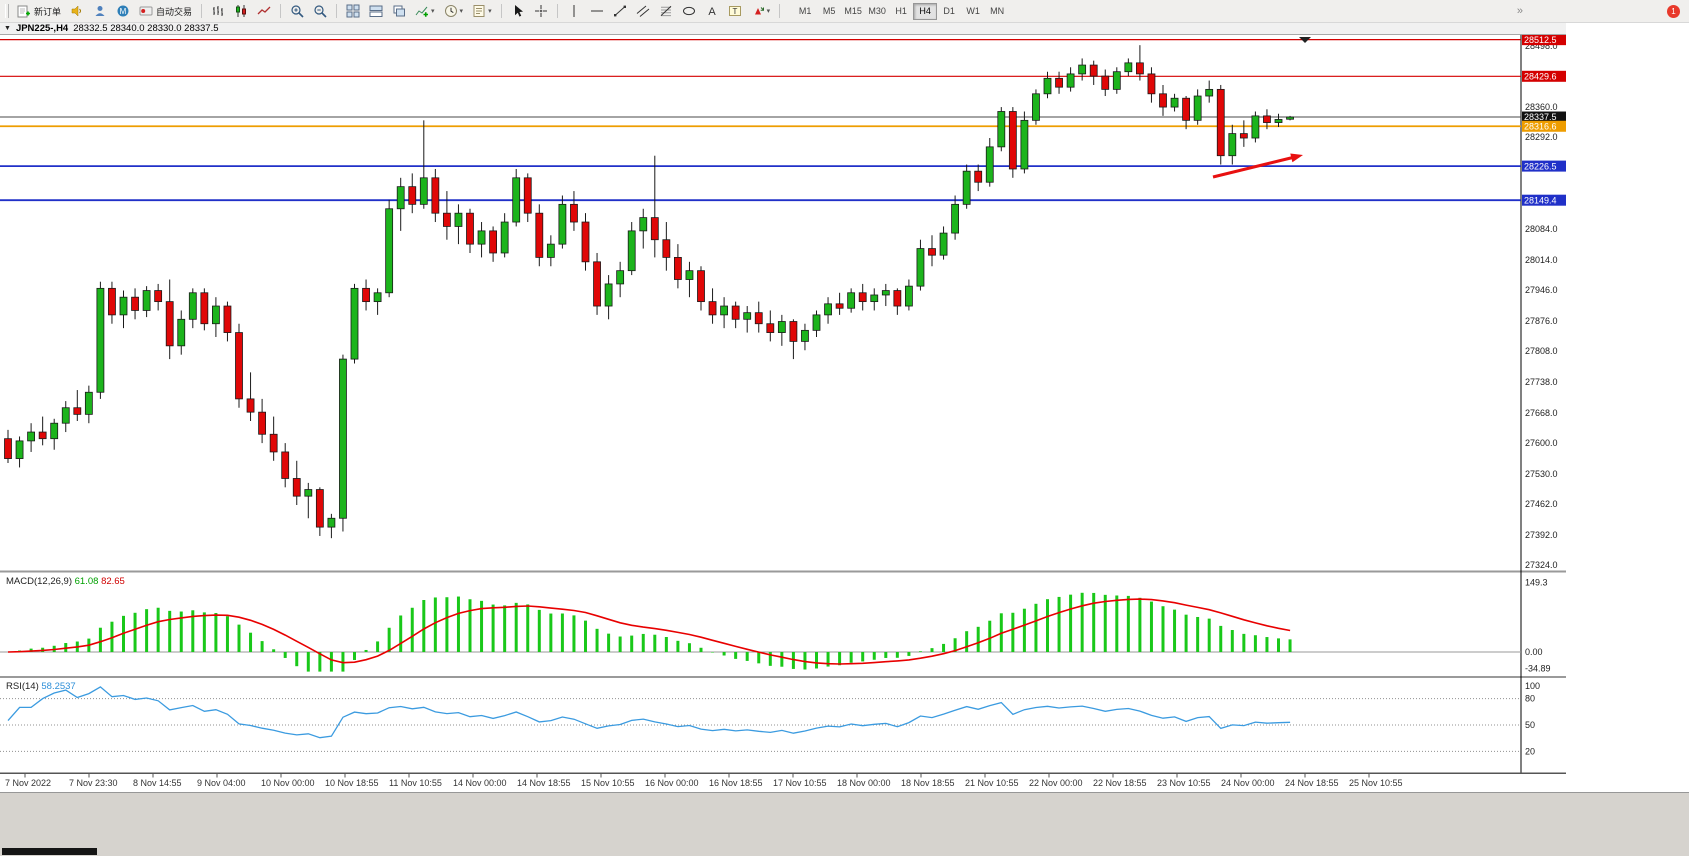 The height and width of the screenshot is (856, 1689). I want to click on chart-menu-icon: ▼, so click(7, 28).